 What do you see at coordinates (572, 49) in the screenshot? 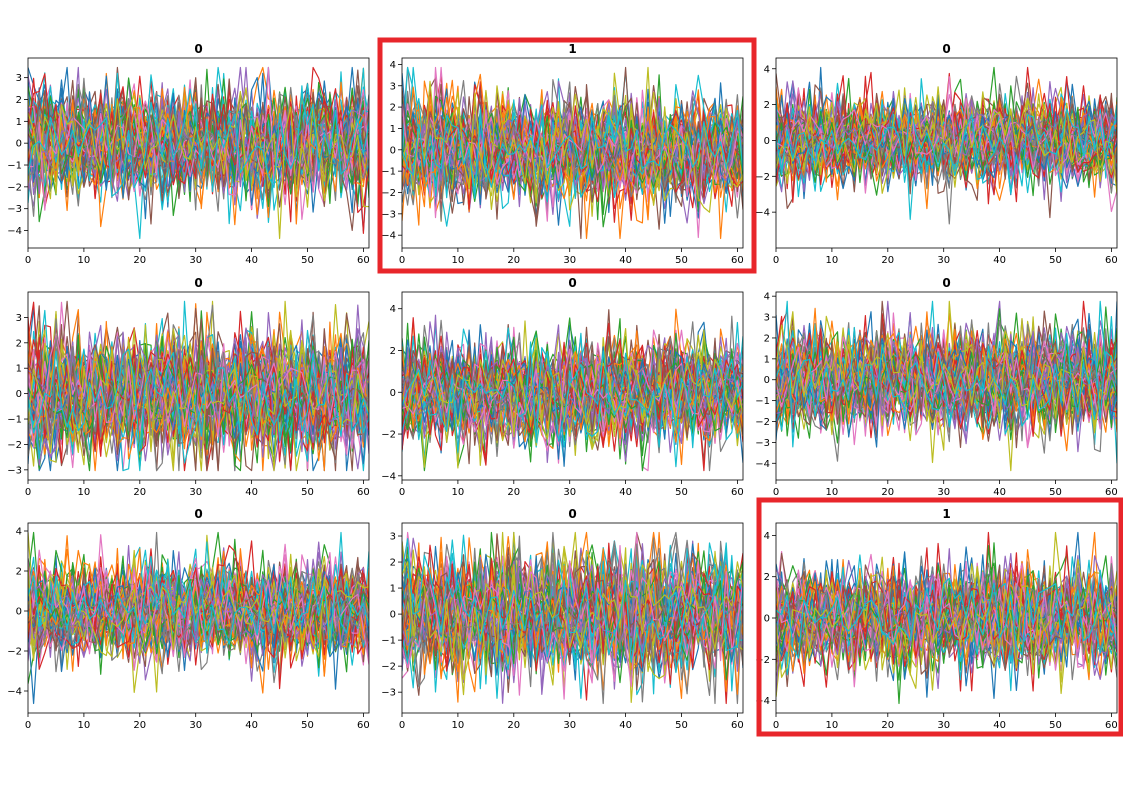
I see `subplot-title: 1` at bounding box center [572, 49].